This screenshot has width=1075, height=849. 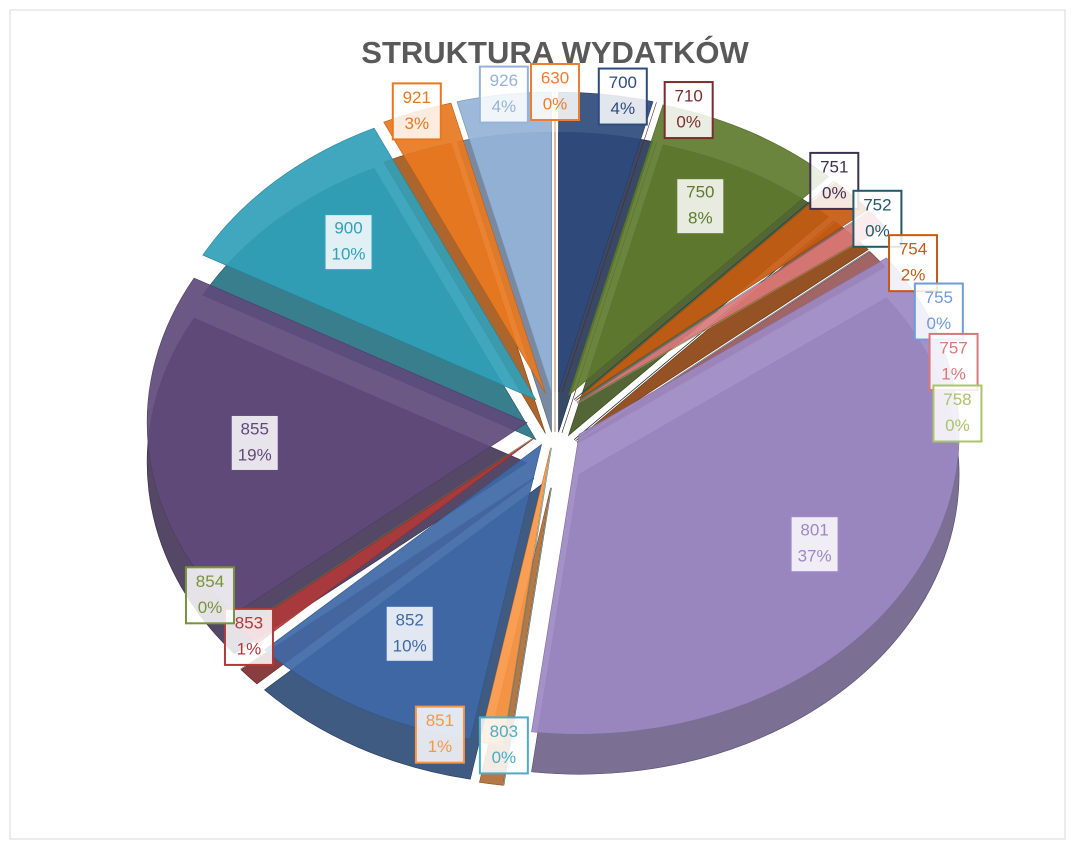 I want to click on data-label-category: 630, so click(x=555, y=77).